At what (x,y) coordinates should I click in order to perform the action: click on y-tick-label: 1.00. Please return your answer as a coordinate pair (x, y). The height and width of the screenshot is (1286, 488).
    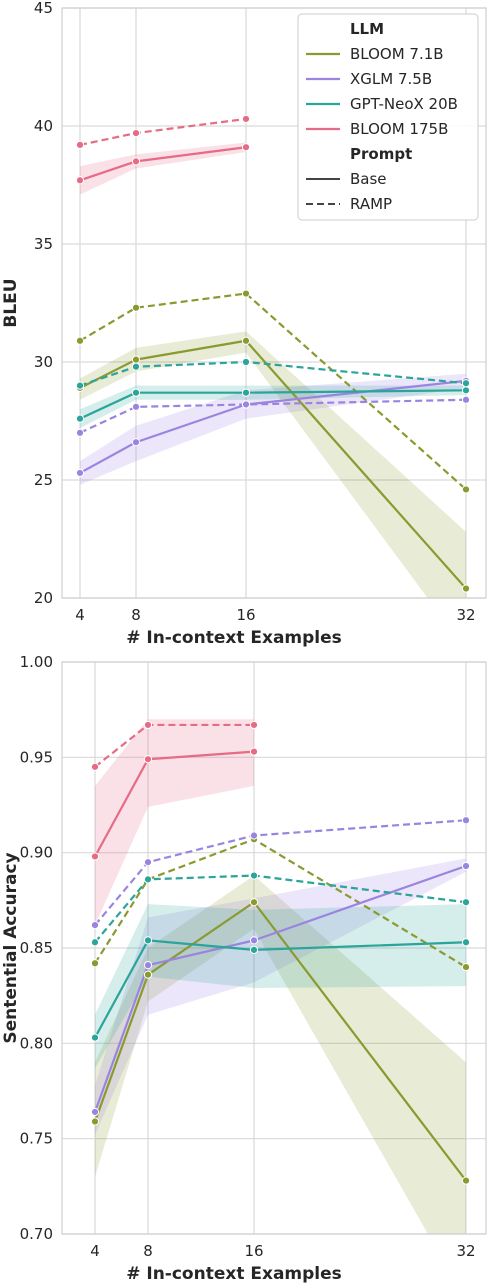
    Looking at the image, I should click on (36, 662).